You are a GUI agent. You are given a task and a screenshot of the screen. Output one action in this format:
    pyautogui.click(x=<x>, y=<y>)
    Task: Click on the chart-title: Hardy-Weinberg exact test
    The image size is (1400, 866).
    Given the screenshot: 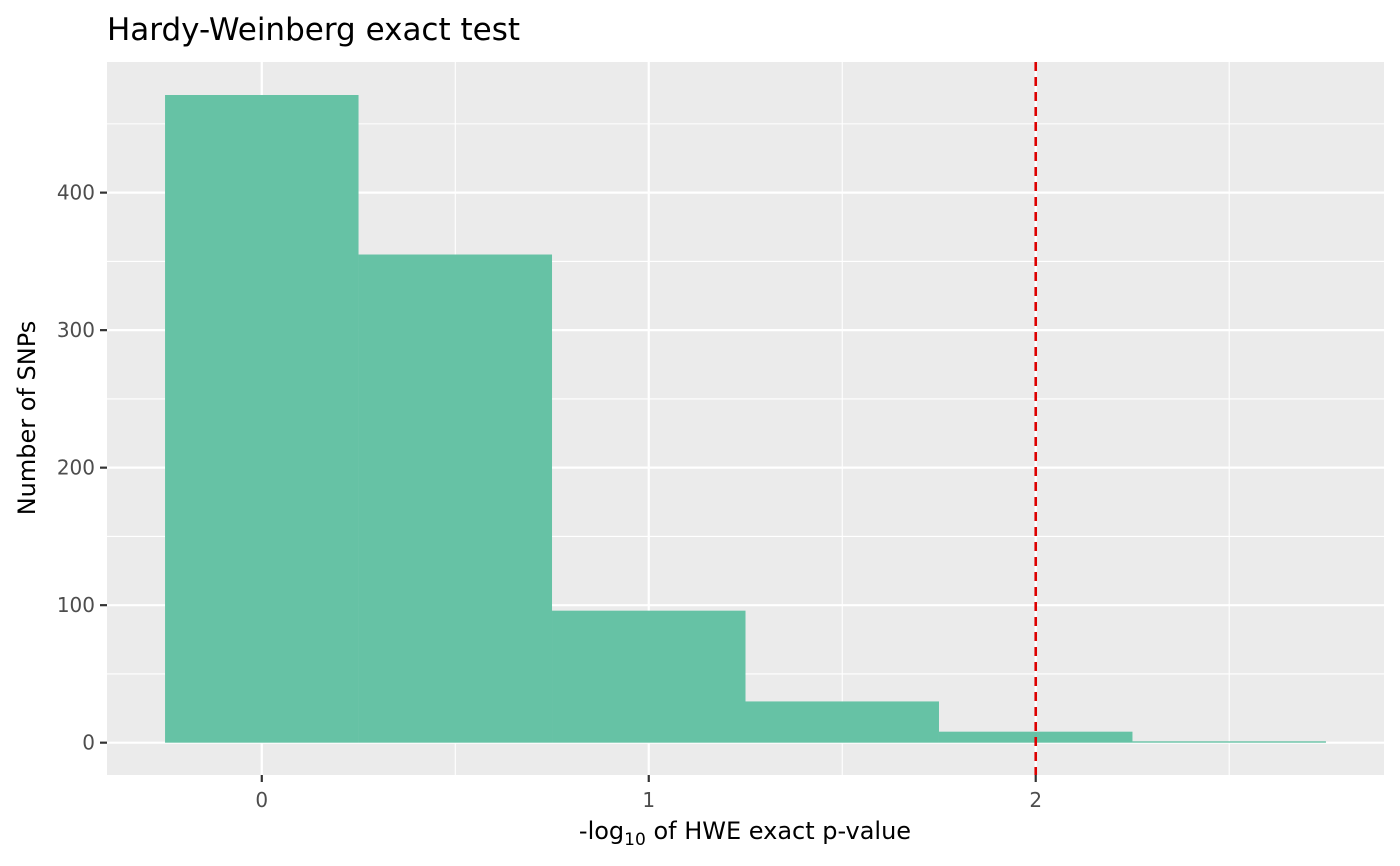 What is the action you would take?
    pyautogui.click(x=313, y=30)
    